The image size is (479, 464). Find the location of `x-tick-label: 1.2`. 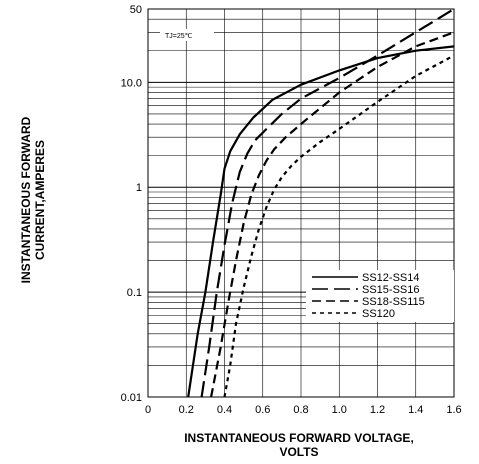

x-tick-label: 1.2 is located at coordinates (377, 410).